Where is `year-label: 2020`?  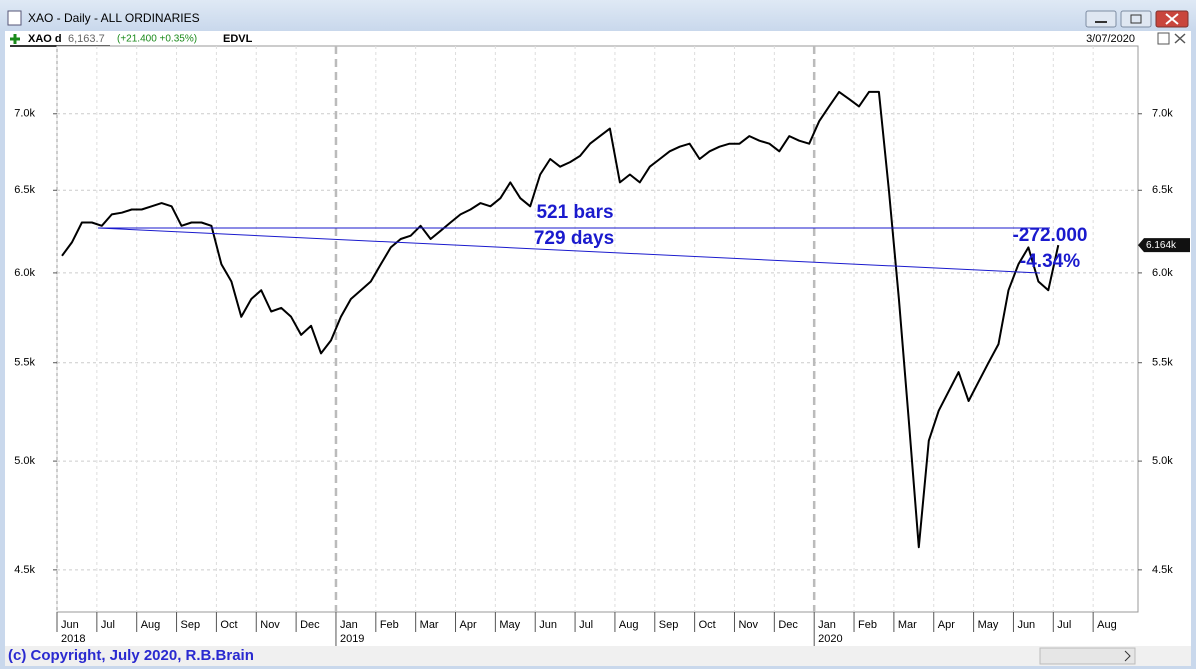 year-label: 2020 is located at coordinates (830, 639).